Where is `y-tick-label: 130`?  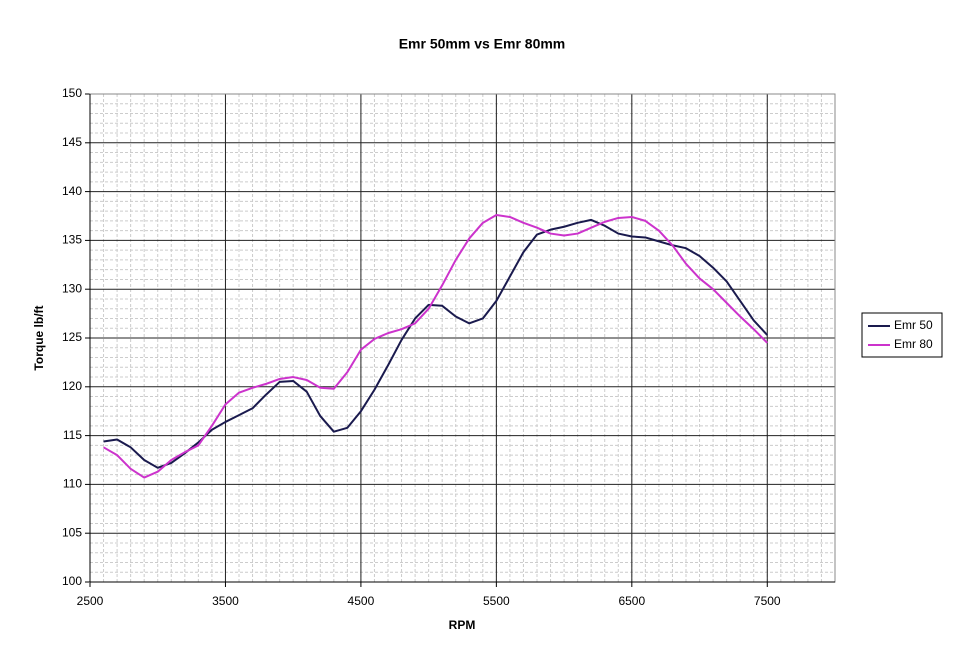
y-tick-label: 130 is located at coordinates (72, 288).